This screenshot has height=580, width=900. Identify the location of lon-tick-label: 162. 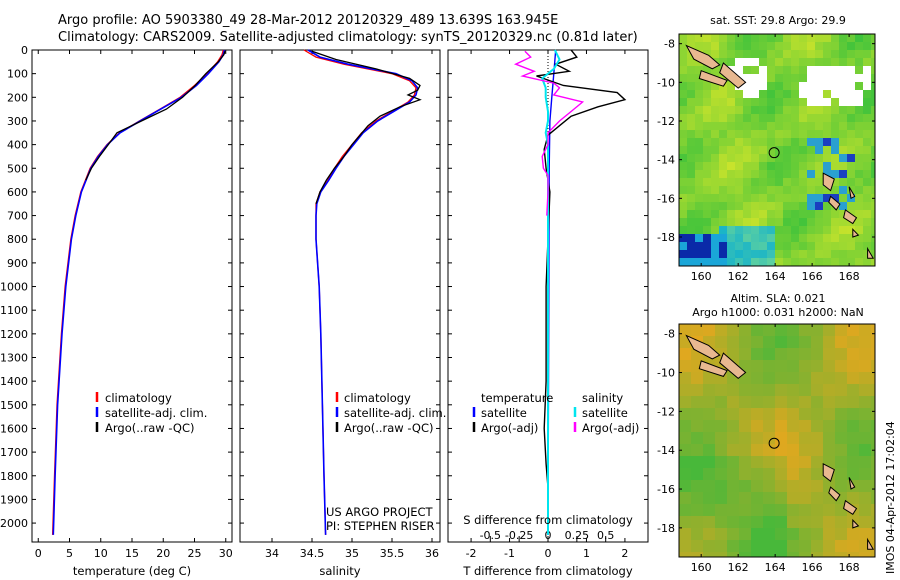
(738, 276).